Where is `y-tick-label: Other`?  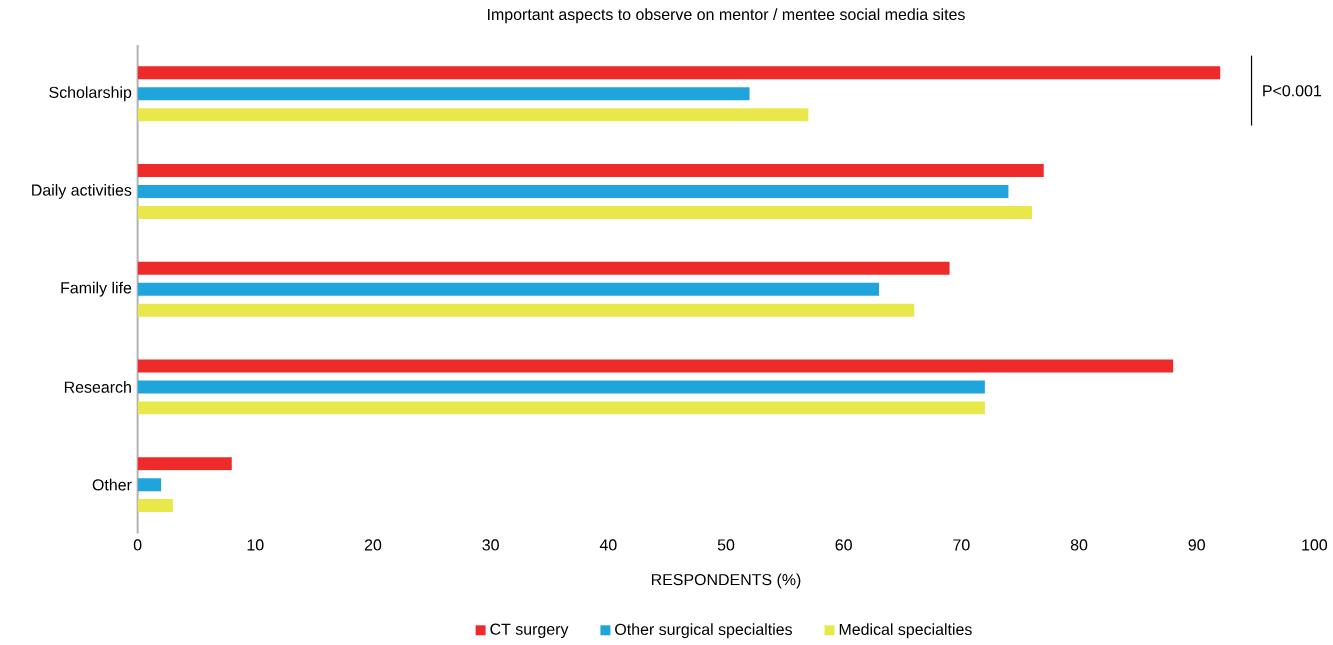
y-tick-label: Other is located at coordinates (112, 484).